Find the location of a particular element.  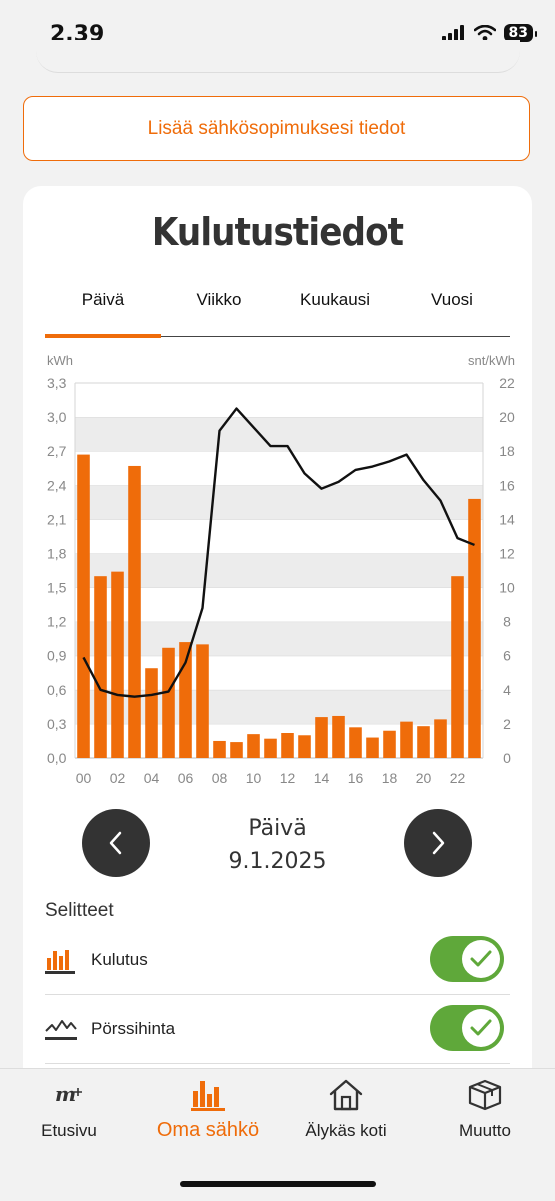

left-tick-label: 3,0 is located at coordinates (57, 417).